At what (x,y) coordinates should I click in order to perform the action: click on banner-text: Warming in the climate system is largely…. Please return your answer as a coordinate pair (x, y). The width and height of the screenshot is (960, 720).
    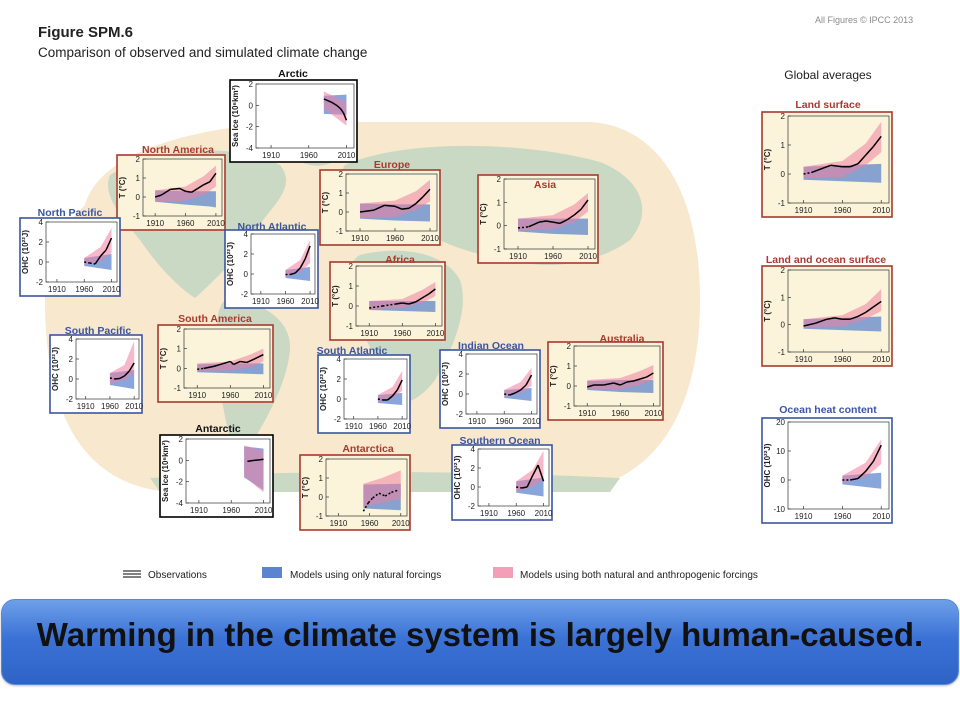
    Looking at the image, I should click on (480, 634).